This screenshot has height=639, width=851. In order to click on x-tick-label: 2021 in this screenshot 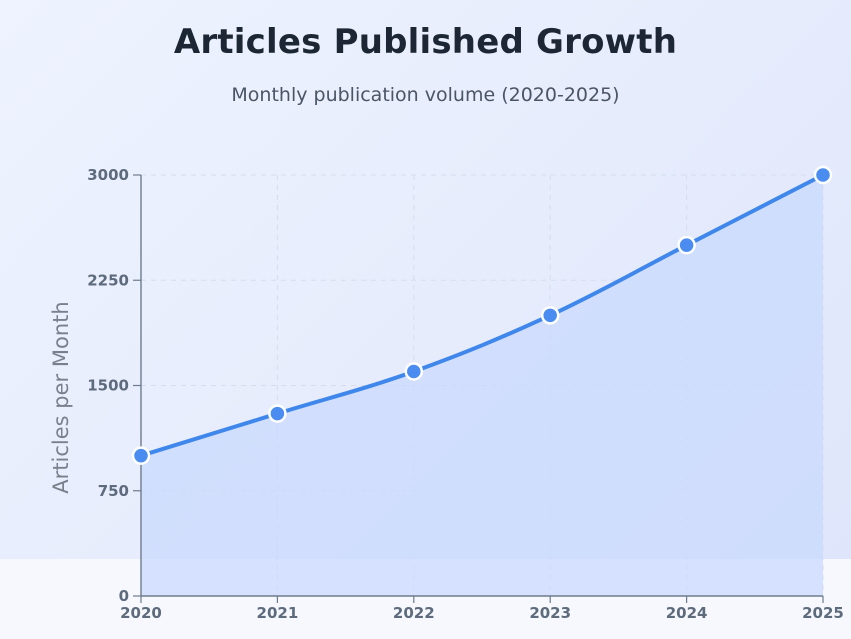, I will do `click(278, 613)`.